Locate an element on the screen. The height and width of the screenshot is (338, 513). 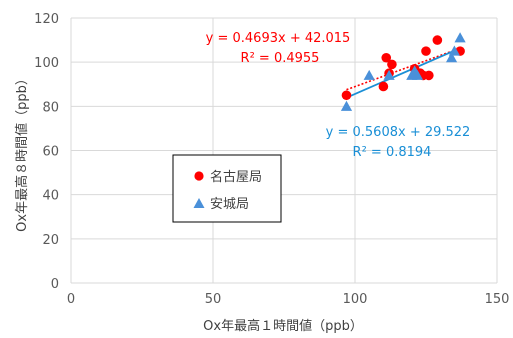
series-1-equation: y = 0.5608x + 29.522 is located at coordinates (398, 132).